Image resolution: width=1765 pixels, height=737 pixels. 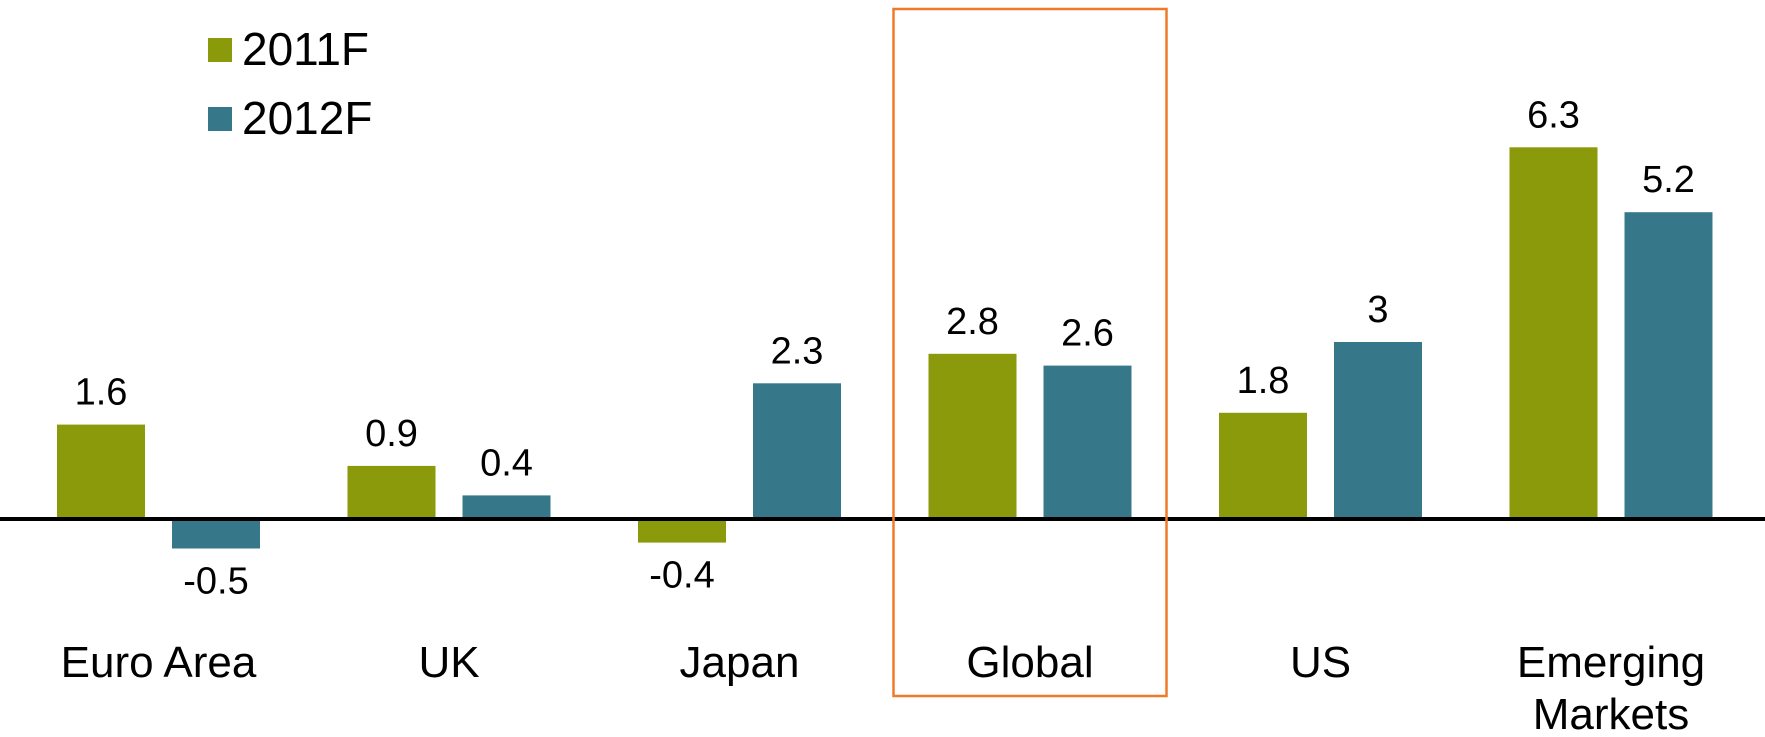 I want to click on bar-japan-2012f, so click(x=797, y=451).